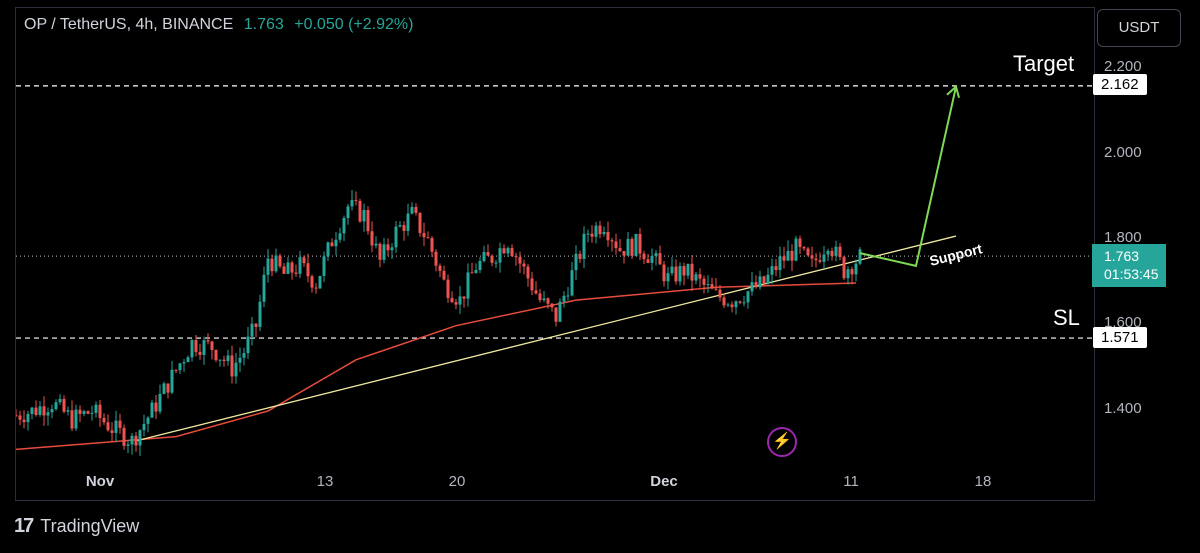 The width and height of the screenshot is (1200, 553). What do you see at coordinates (1129, 265) in the screenshot?
I see `current-price-box: 1.763 01:53:45` at bounding box center [1129, 265].